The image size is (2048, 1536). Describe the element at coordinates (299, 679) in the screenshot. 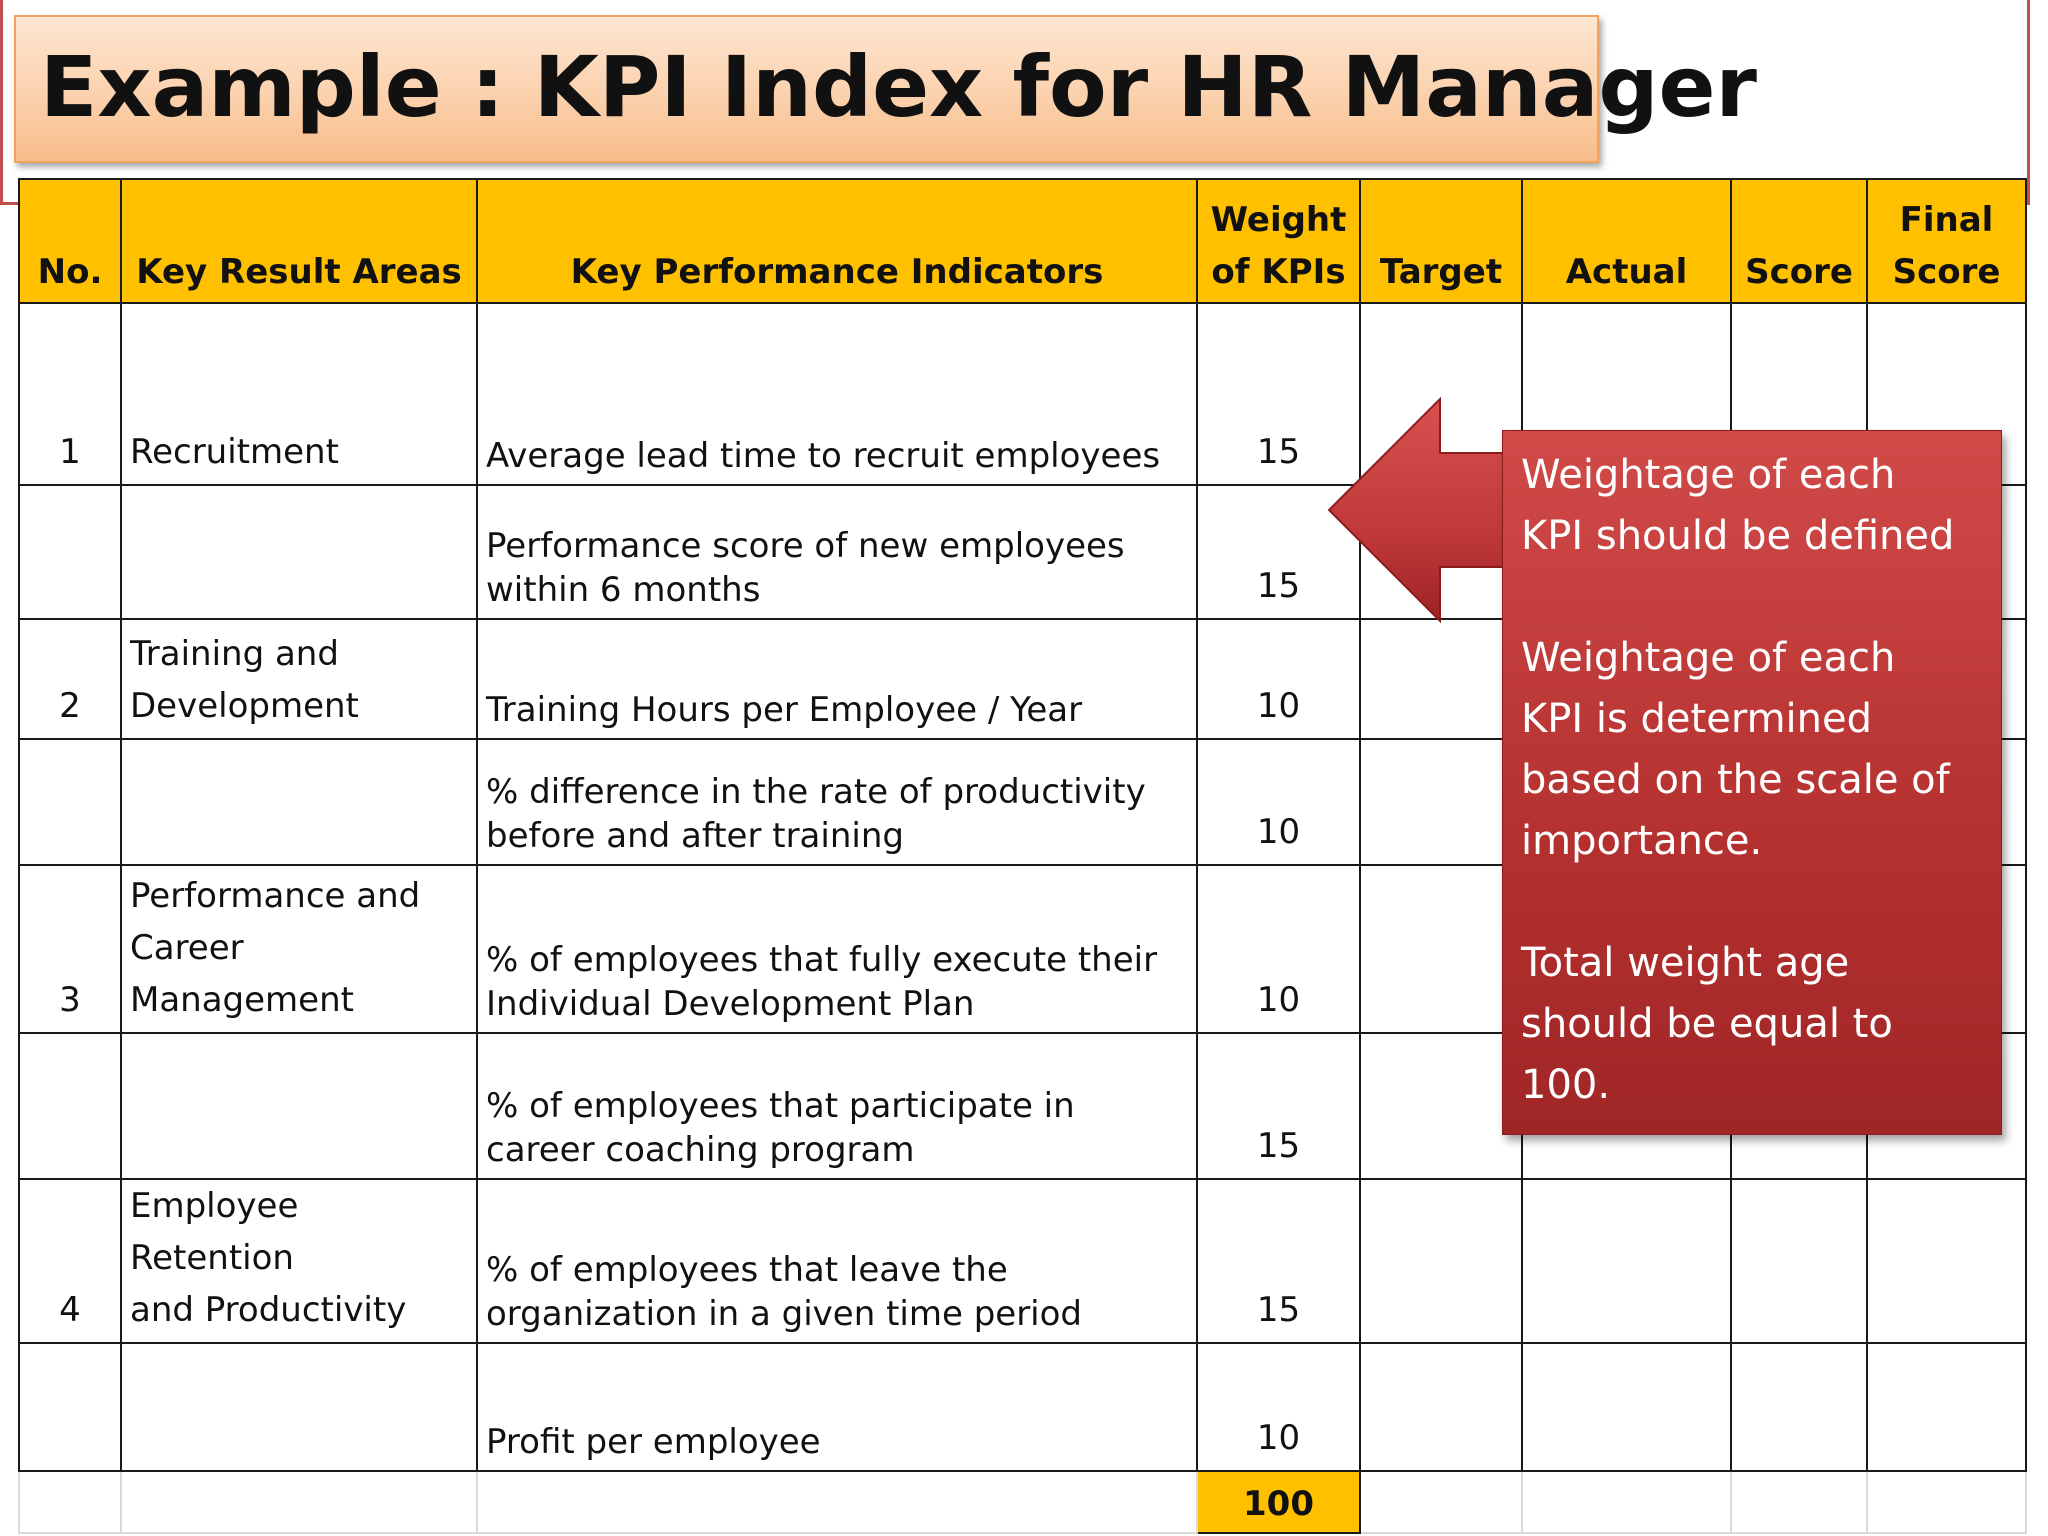

I see `key-result-area: Training and Development` at that location.